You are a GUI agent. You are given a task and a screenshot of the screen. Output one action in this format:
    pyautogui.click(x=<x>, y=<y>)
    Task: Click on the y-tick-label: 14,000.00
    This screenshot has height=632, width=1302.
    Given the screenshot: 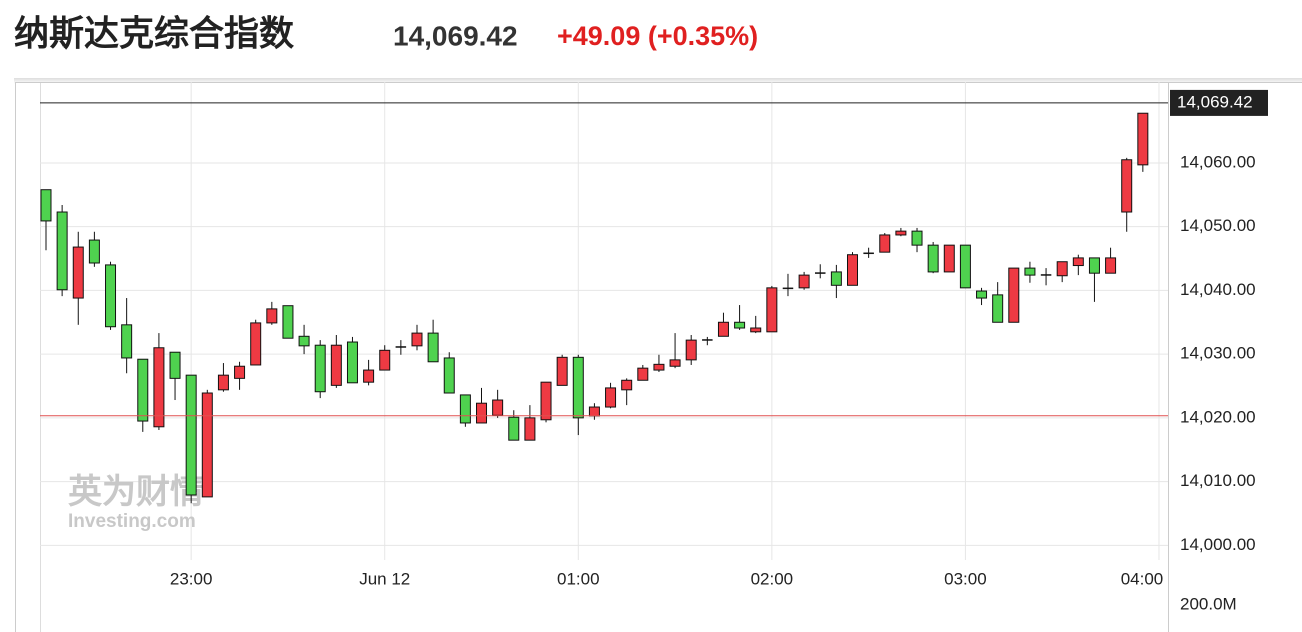 What is the action you would take?
    pyautogui.click(x=1218, y=544)
    